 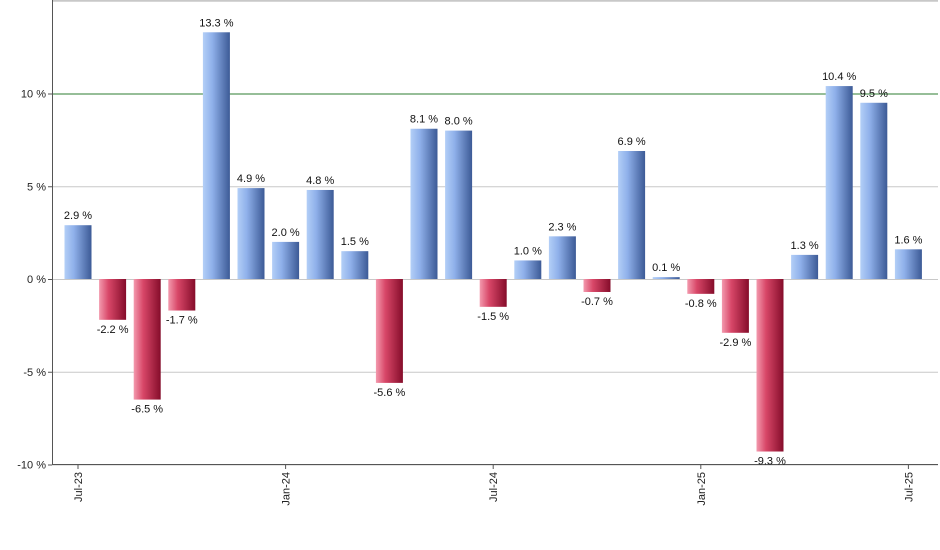 What do you see at coordinates (355, 242) in the screenshot?
I see `data-label: 1.5 %` at bounding box center [355, 242].